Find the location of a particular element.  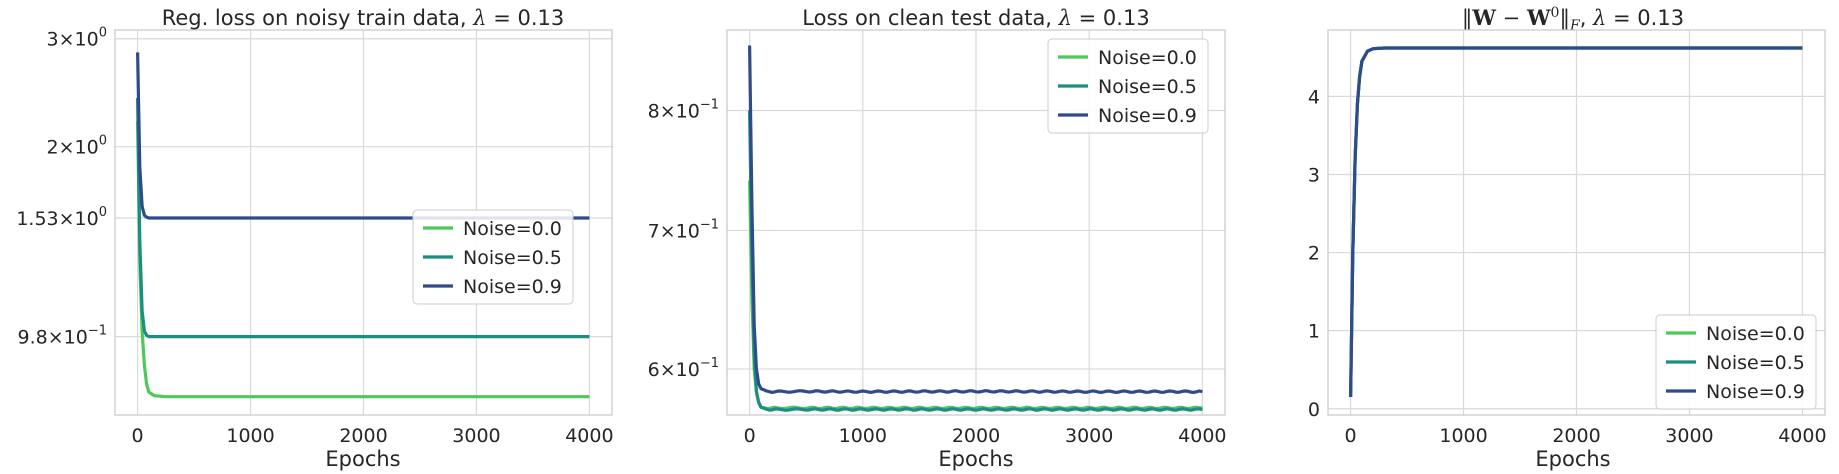

y-tick-label: 4 is located at coordinates (1314, 97).